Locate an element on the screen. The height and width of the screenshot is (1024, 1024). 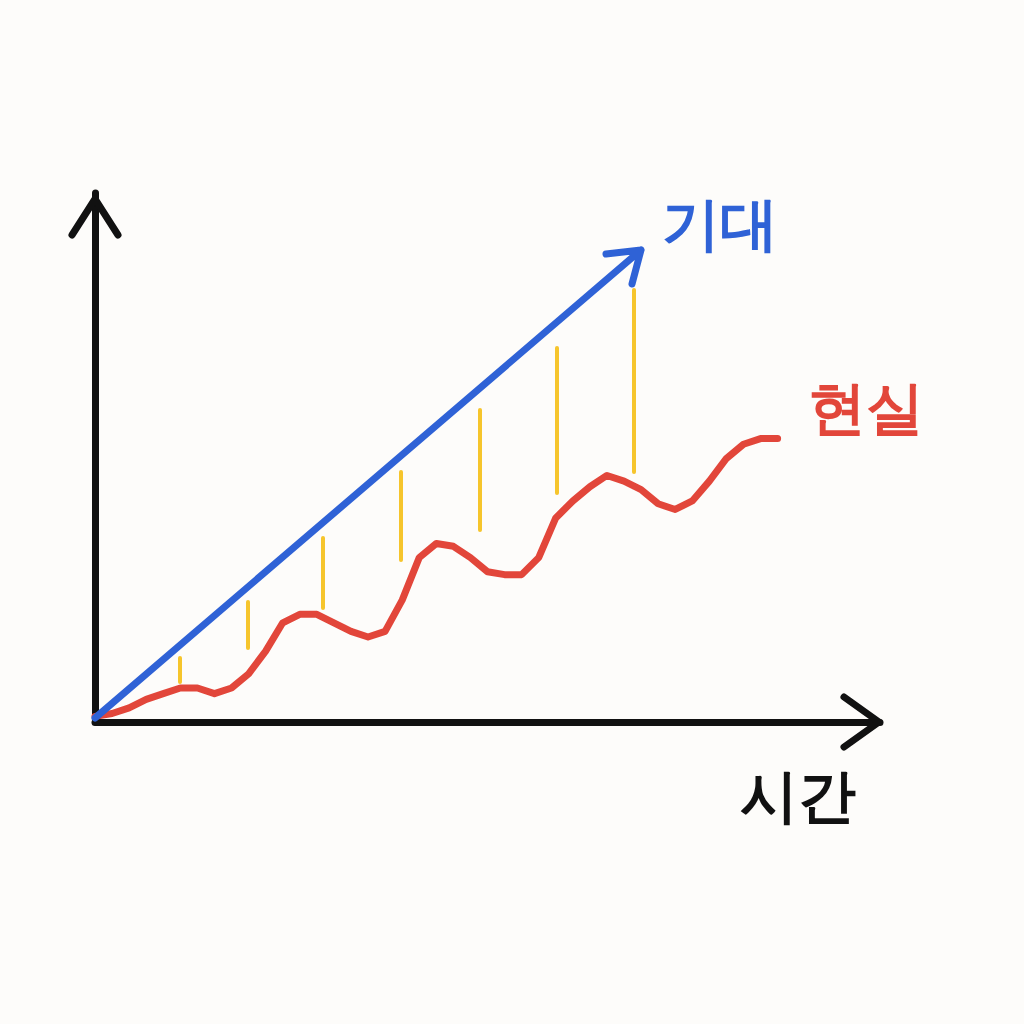
text: 기대 is located at coordinates (720, 224).